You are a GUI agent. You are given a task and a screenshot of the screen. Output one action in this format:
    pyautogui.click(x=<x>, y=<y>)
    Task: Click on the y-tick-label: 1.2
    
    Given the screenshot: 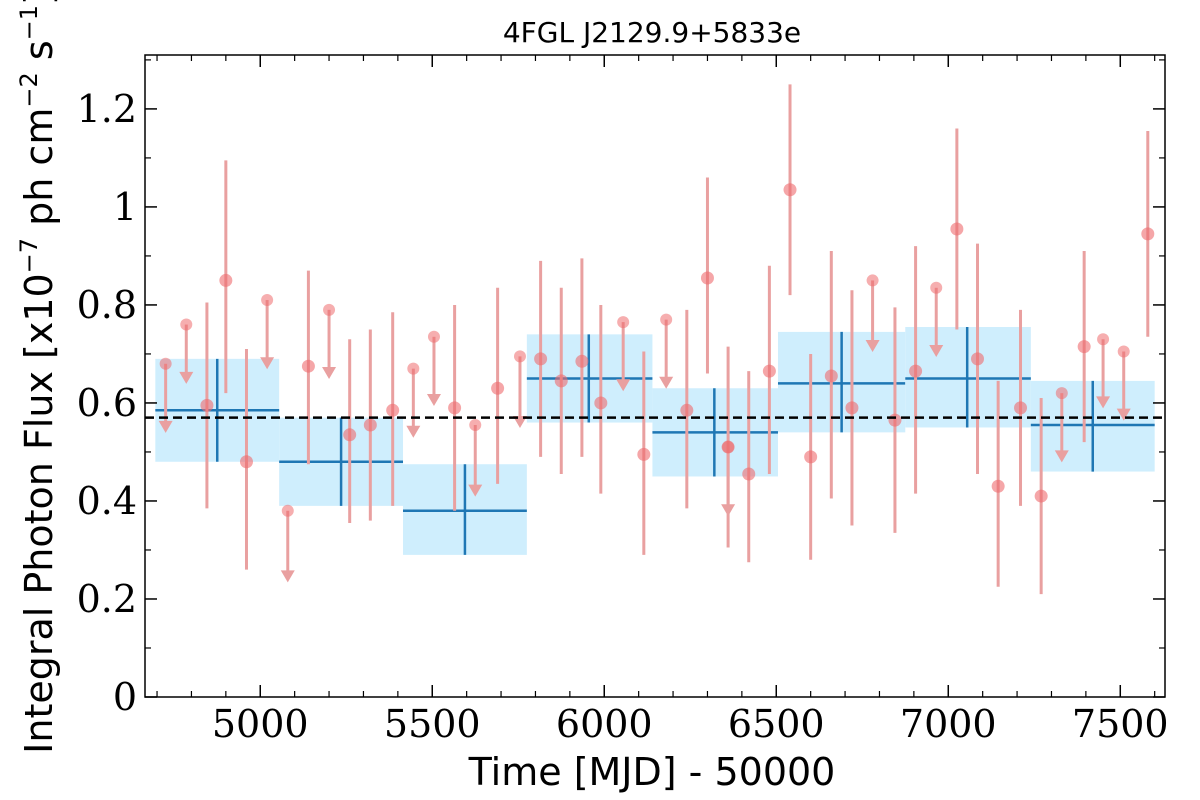 What is the action you would take?
    pyautogui.click(x=107, y=109)
    